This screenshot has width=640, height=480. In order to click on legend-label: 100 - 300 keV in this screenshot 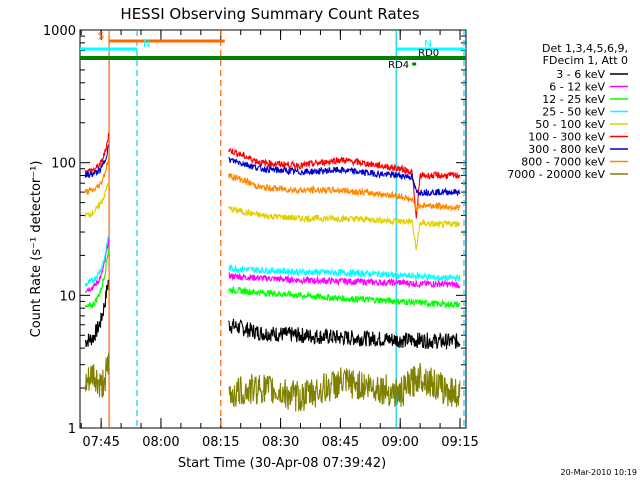, I will do `click(566, 137)`.